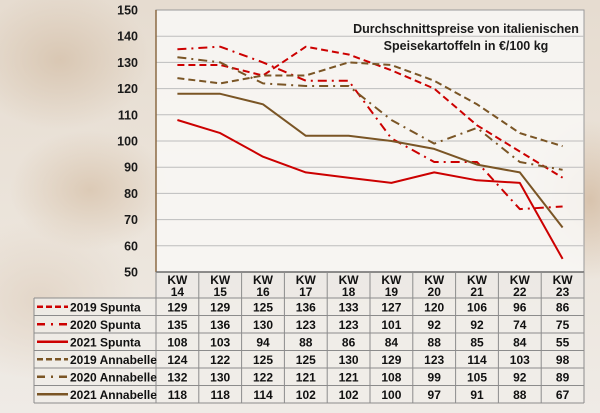 Image resolution: width=600 pixels, height=413 pixels. Describe the element at coordinates (391, 395) in the screenshot. I see `table-cell-value: 100` at that location.